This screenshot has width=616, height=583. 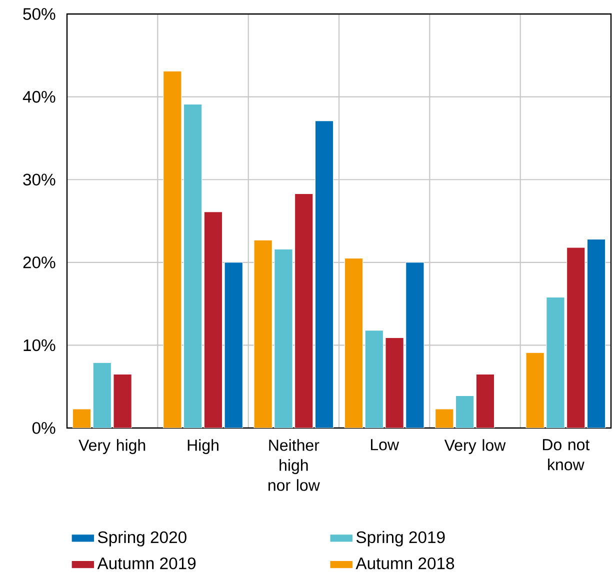 I want to click on x-tick-label: Very high, so click(x=112, y=446).